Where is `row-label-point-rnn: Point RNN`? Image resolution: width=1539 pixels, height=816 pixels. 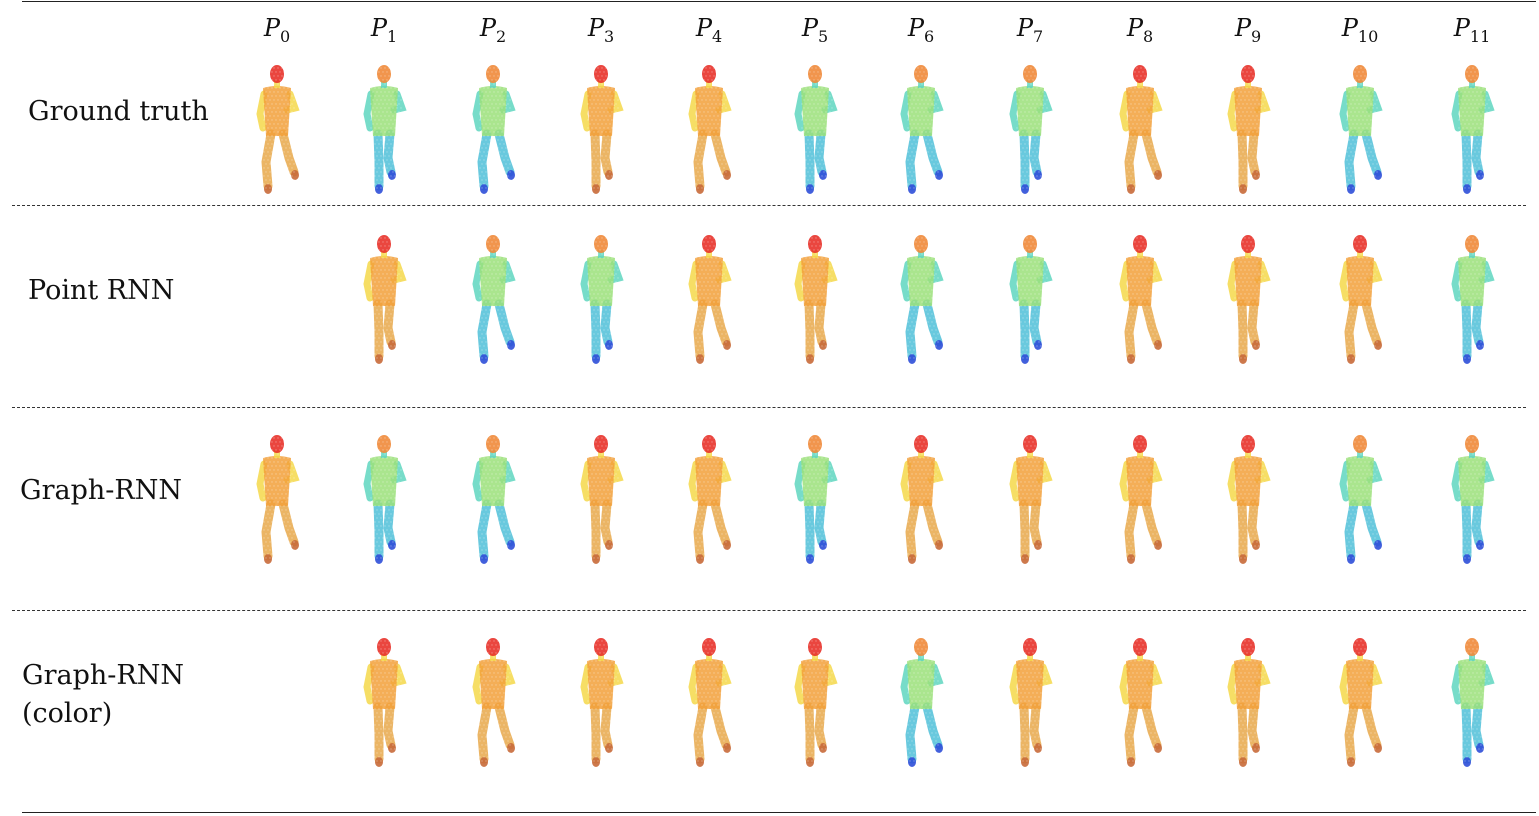 row-label-point-rnn: Point RNN is located at coordinates (101, 290).